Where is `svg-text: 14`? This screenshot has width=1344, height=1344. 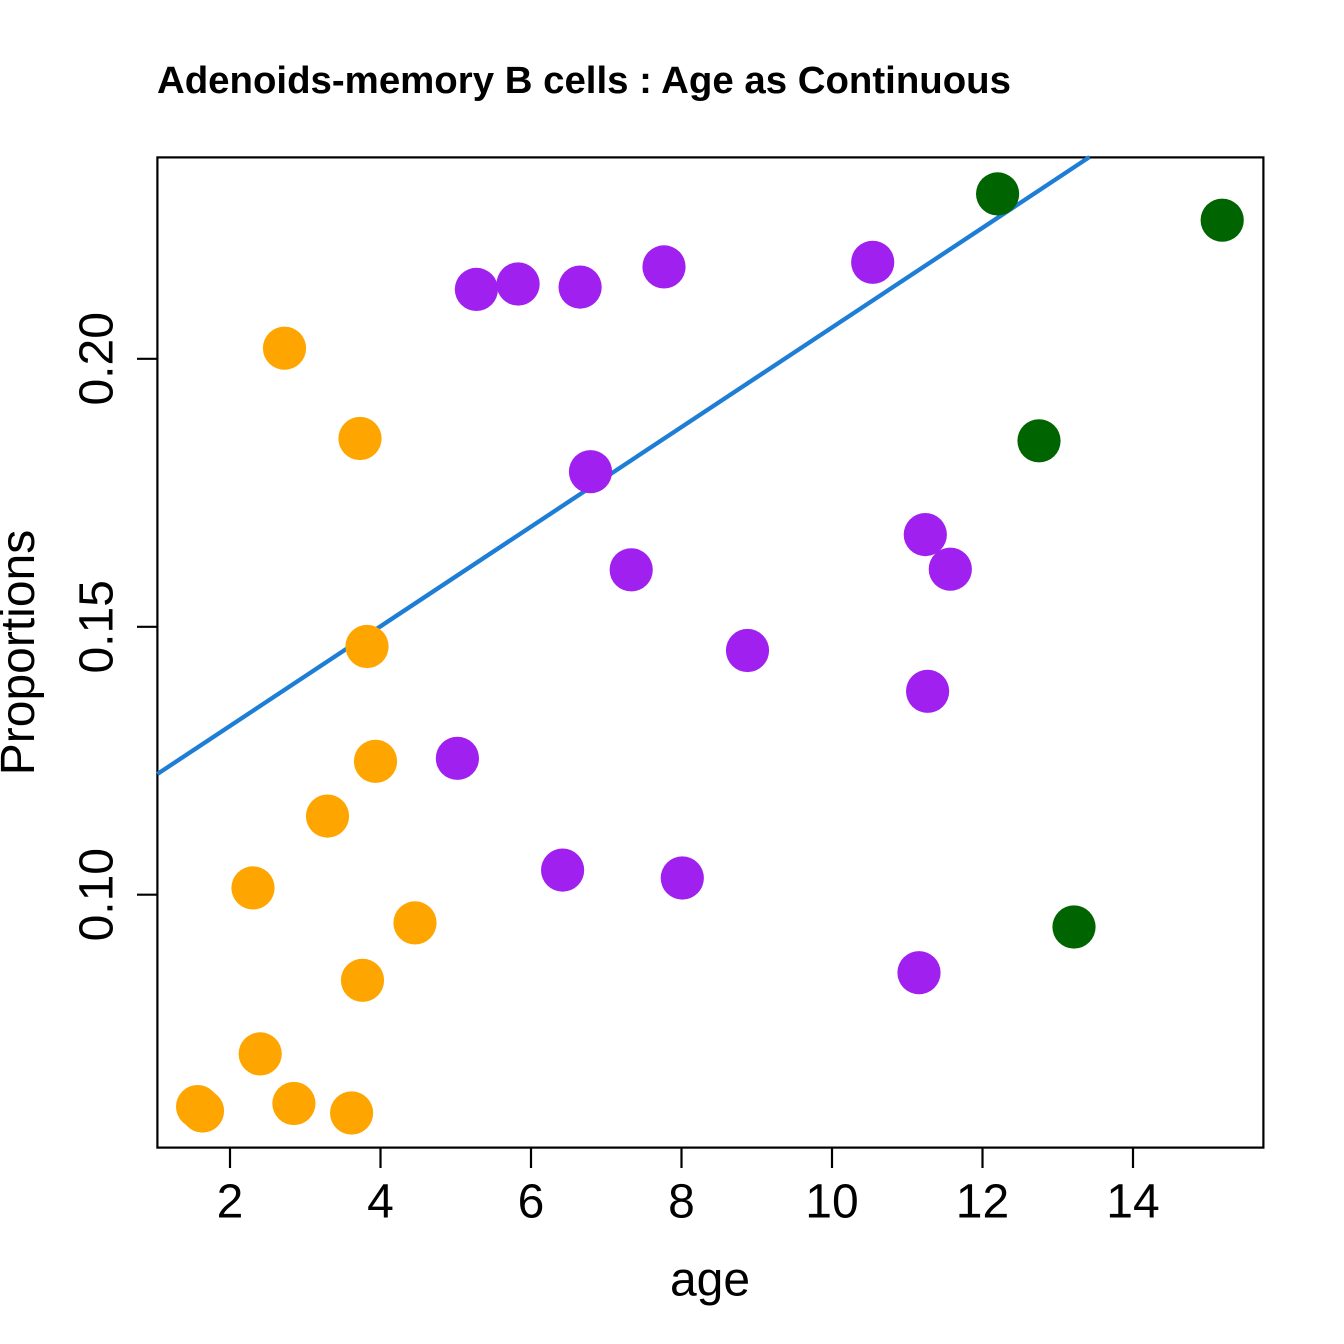
svg-text: 14 is located at coordinates (1132, 1202).